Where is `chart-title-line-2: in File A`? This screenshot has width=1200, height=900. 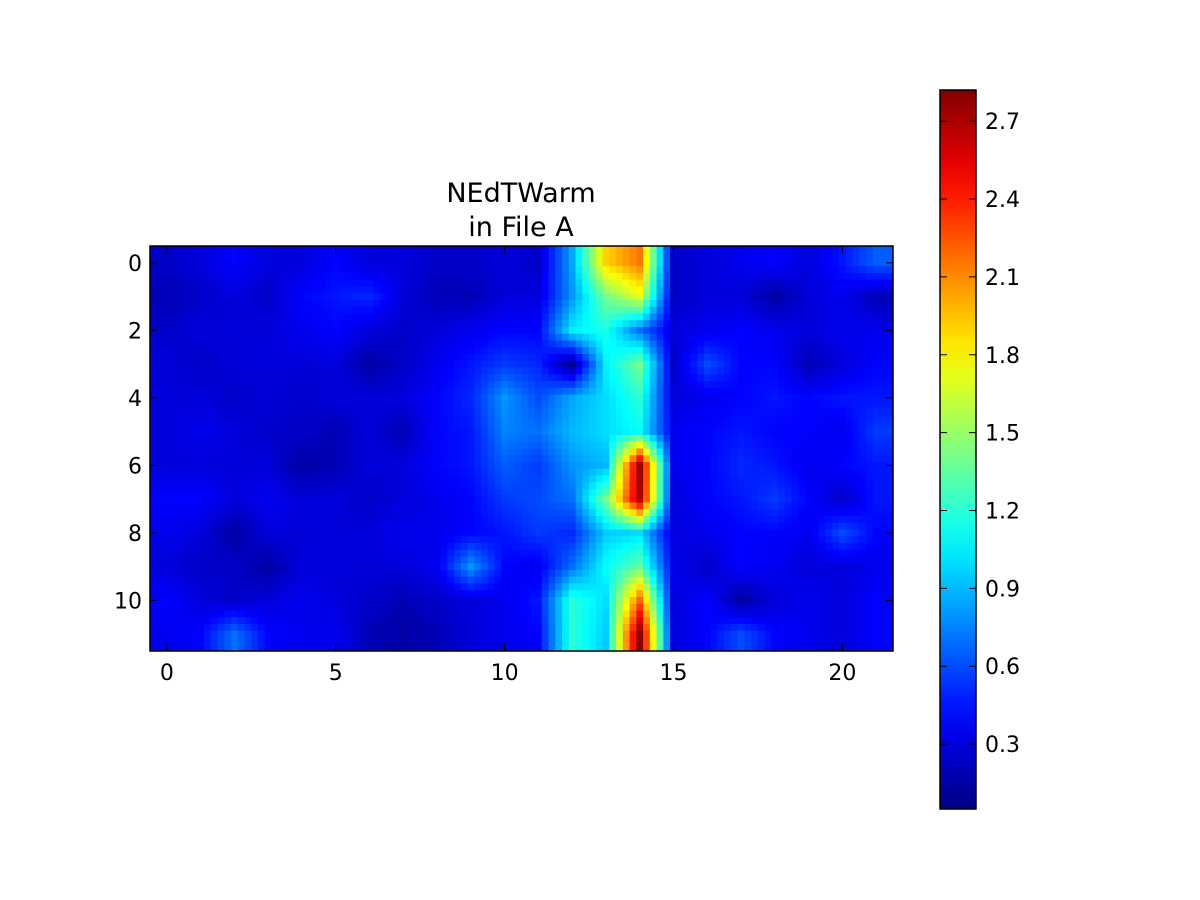
chart-title-line-2: in File A is located at coordinates (521, 227).